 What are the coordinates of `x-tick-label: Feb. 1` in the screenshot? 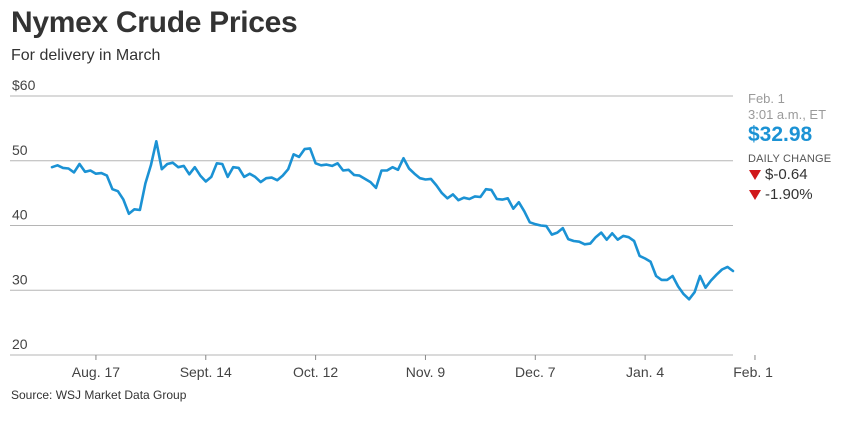 It's located at (753, 372).